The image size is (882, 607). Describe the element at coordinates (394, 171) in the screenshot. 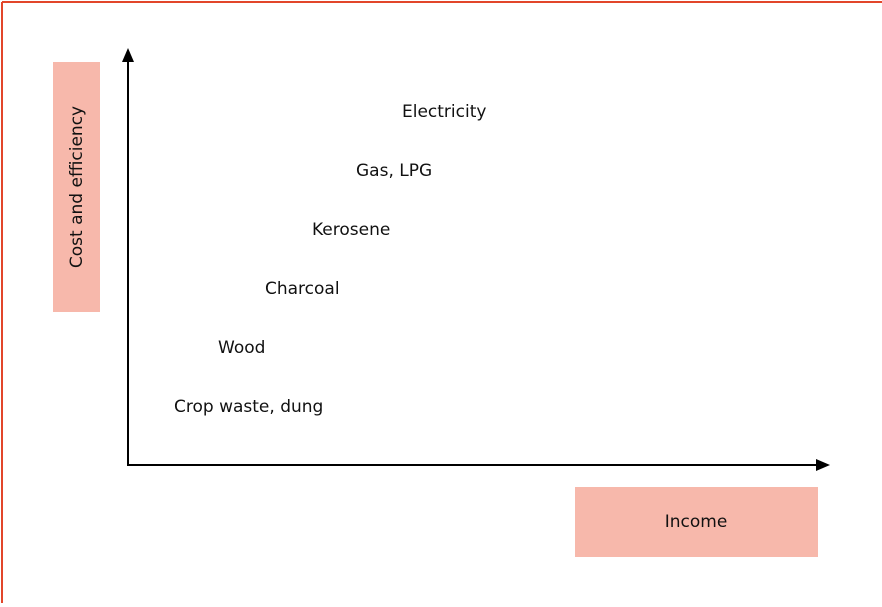

I see `energy-step: Gas, LPG` at that location.